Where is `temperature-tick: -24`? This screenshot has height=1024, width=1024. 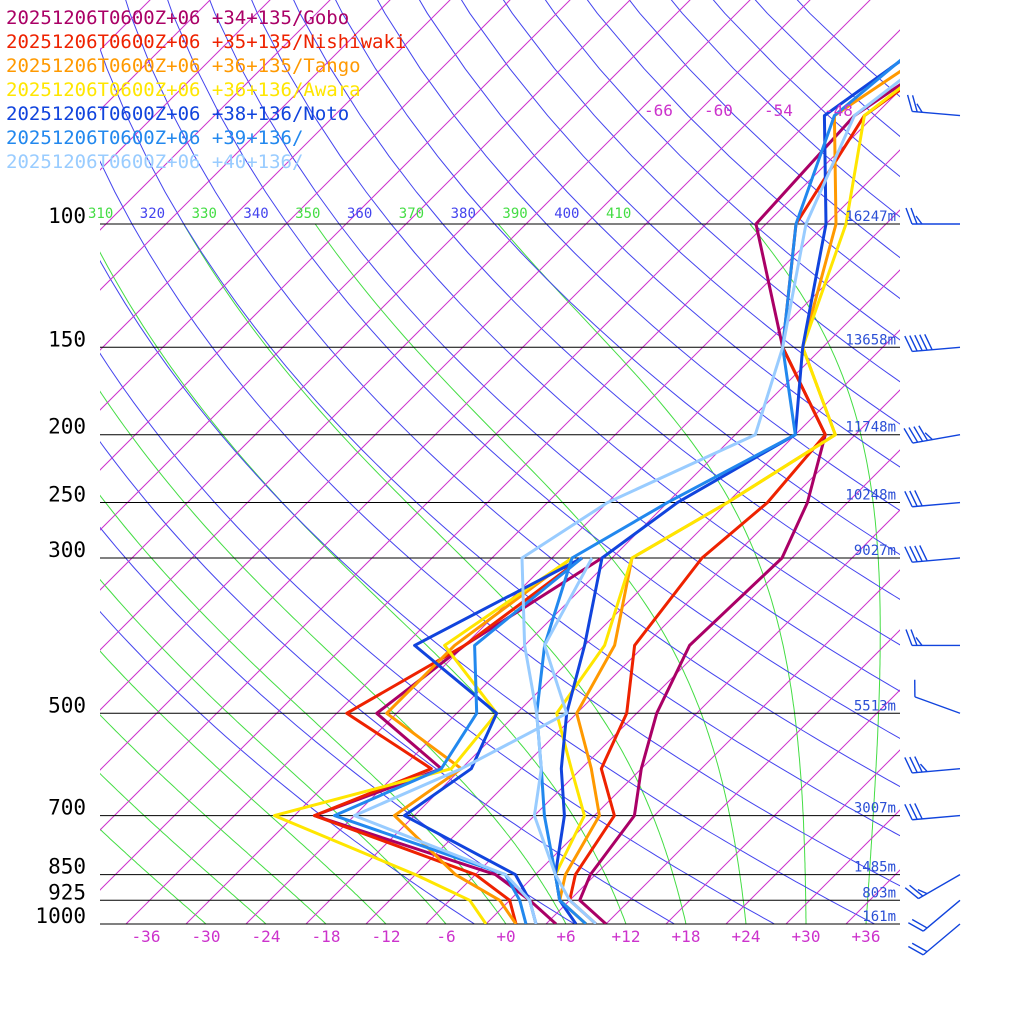 temperature-tick: -24 is located at coordinates (266, 936).